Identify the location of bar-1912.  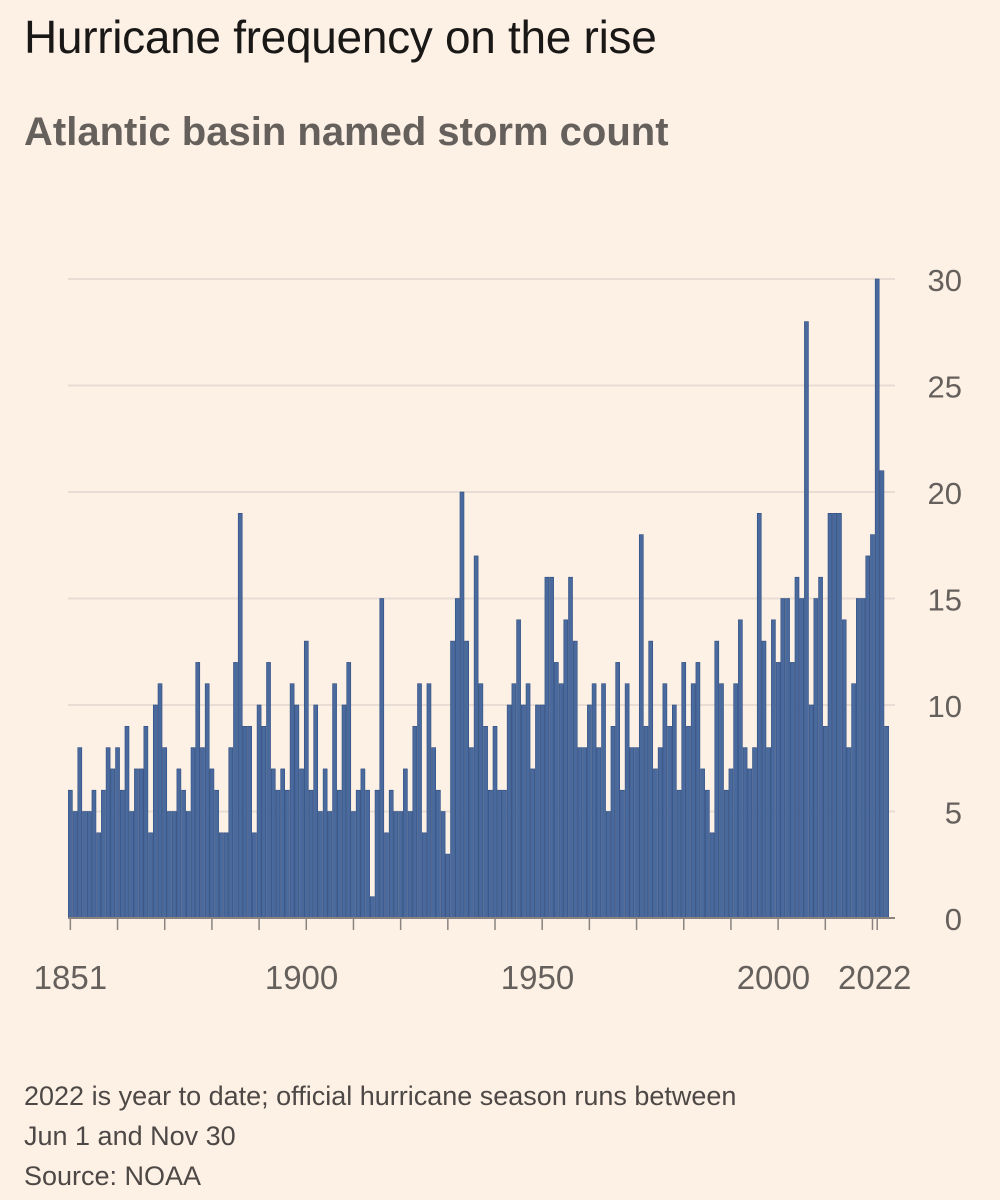
(358, 854).